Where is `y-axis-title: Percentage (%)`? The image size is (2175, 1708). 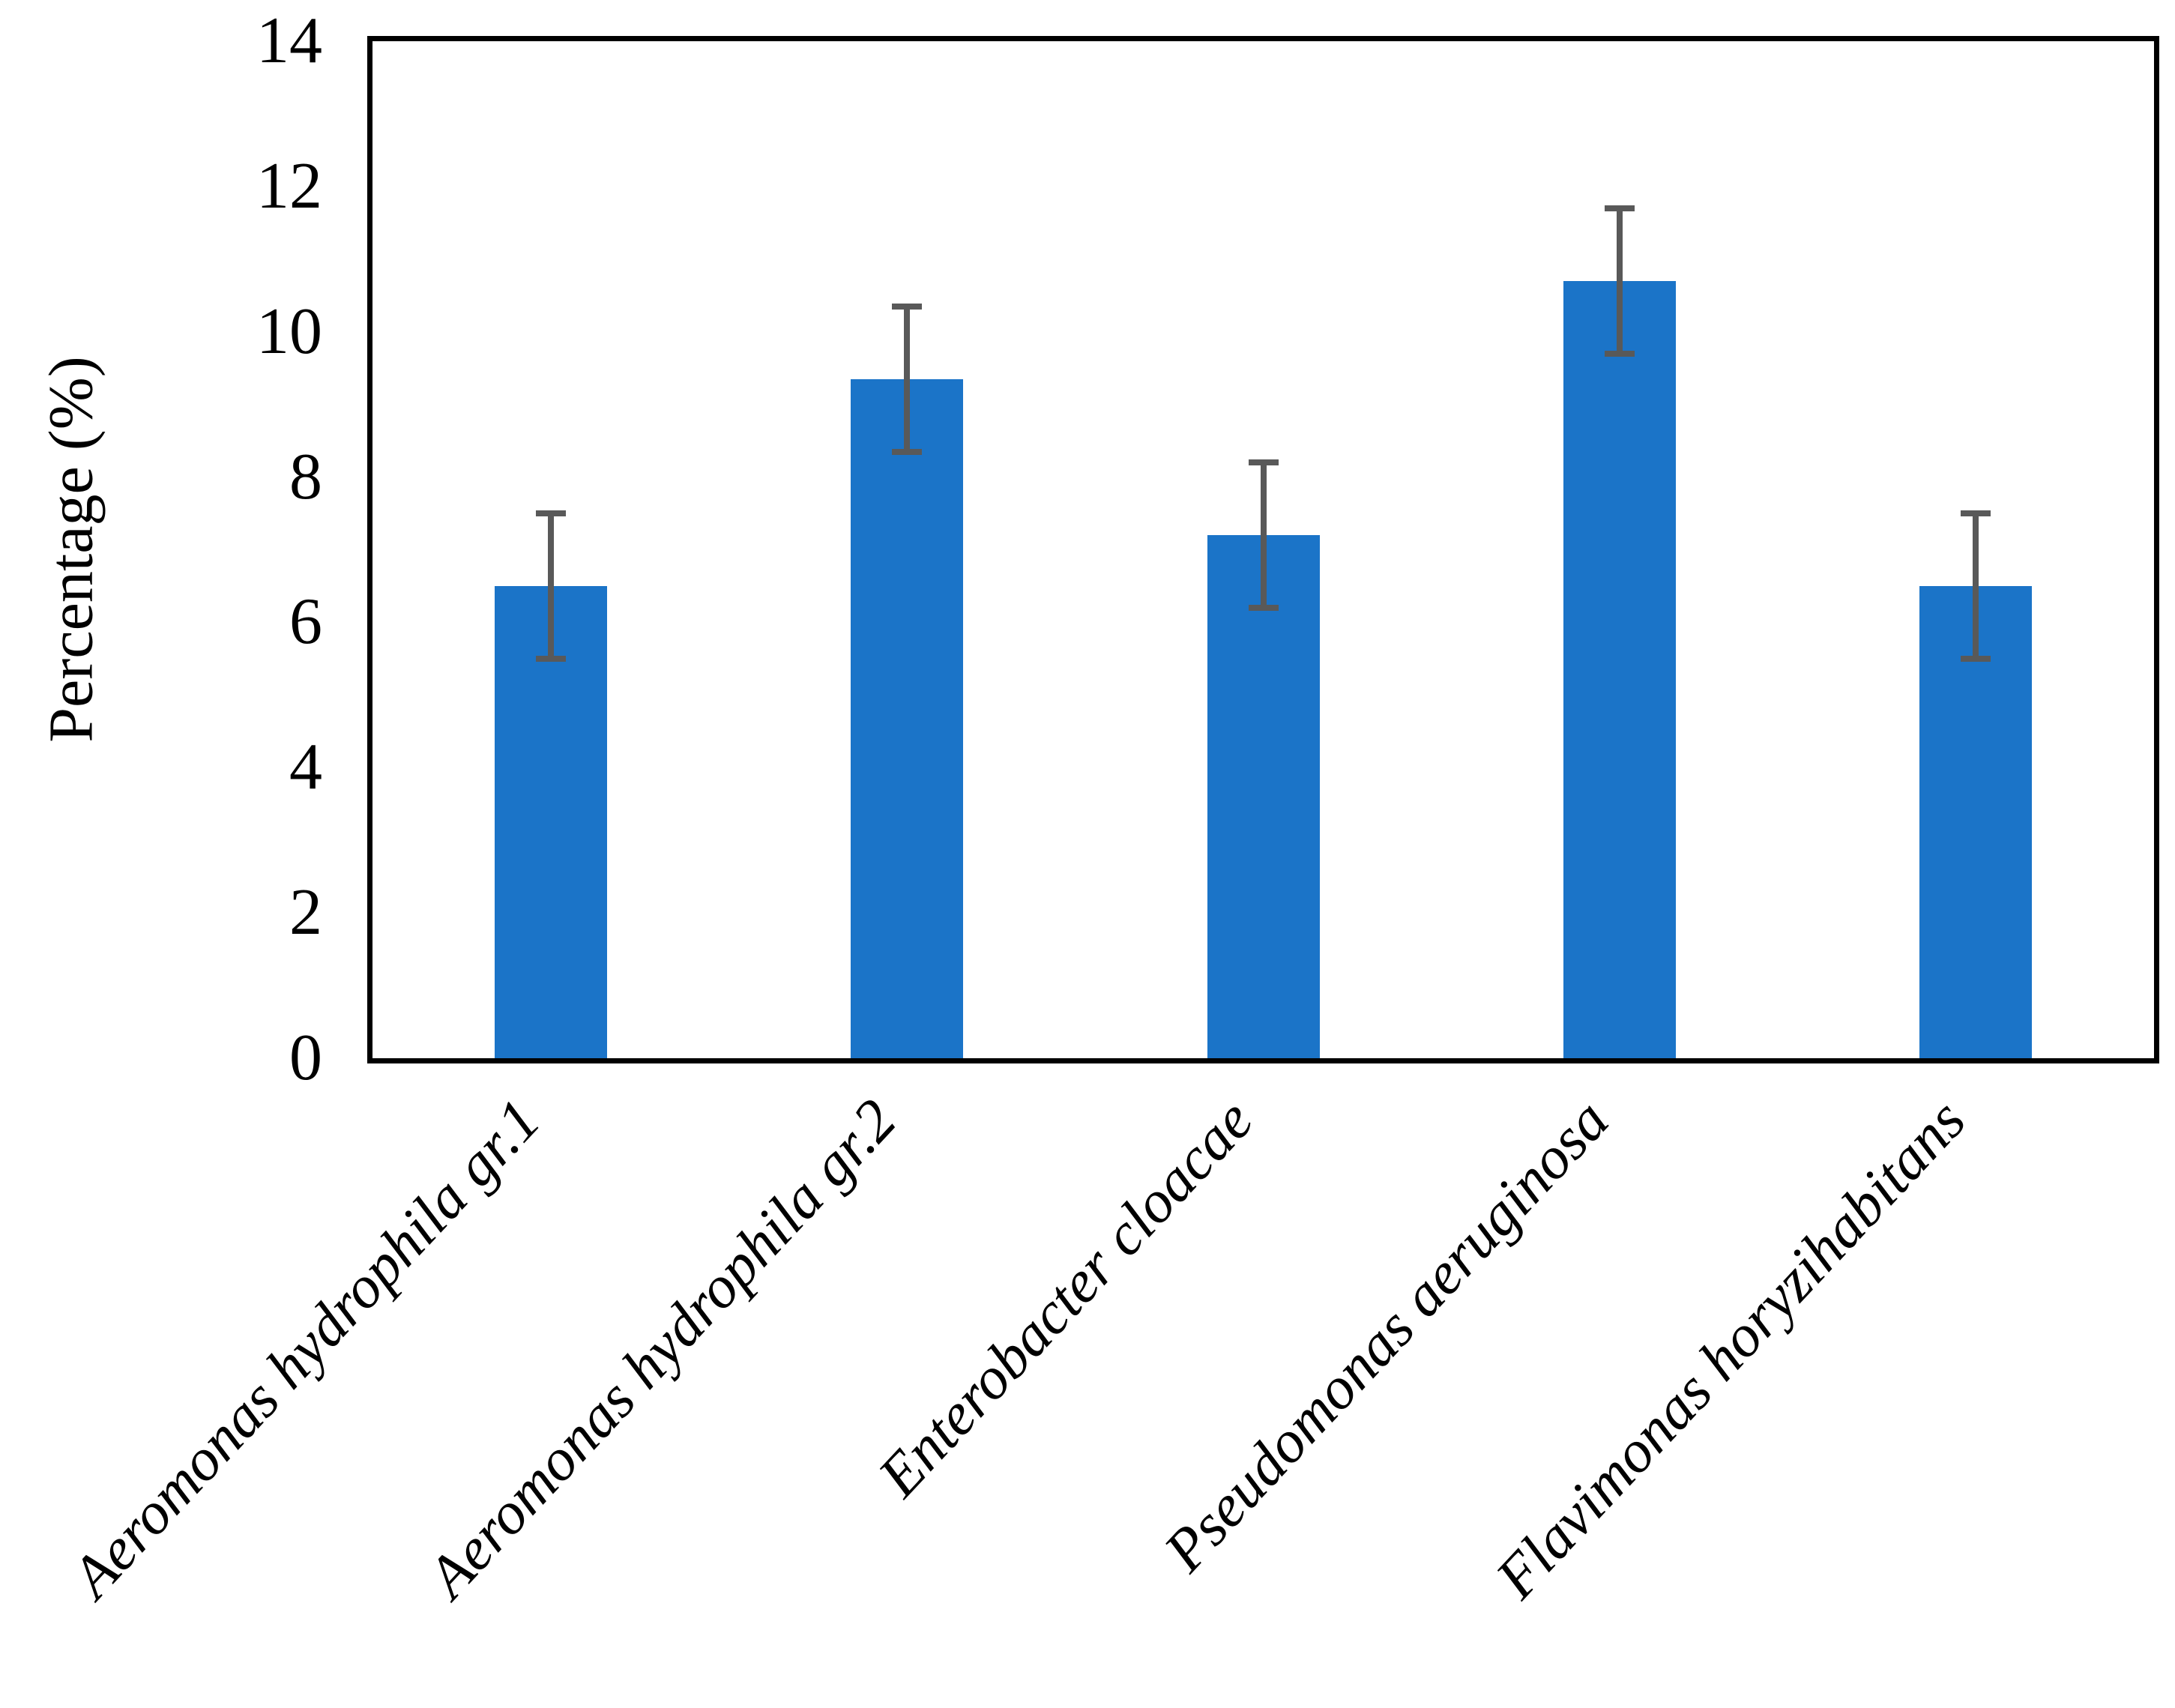 y-axis-title: Percentage (%) is located at coordinates (71, 550).